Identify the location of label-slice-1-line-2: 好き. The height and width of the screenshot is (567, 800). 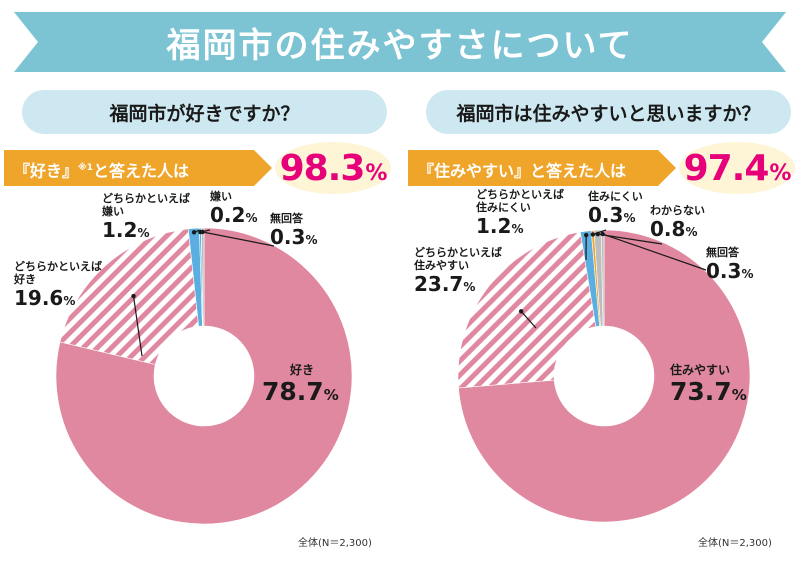
(25, 279).